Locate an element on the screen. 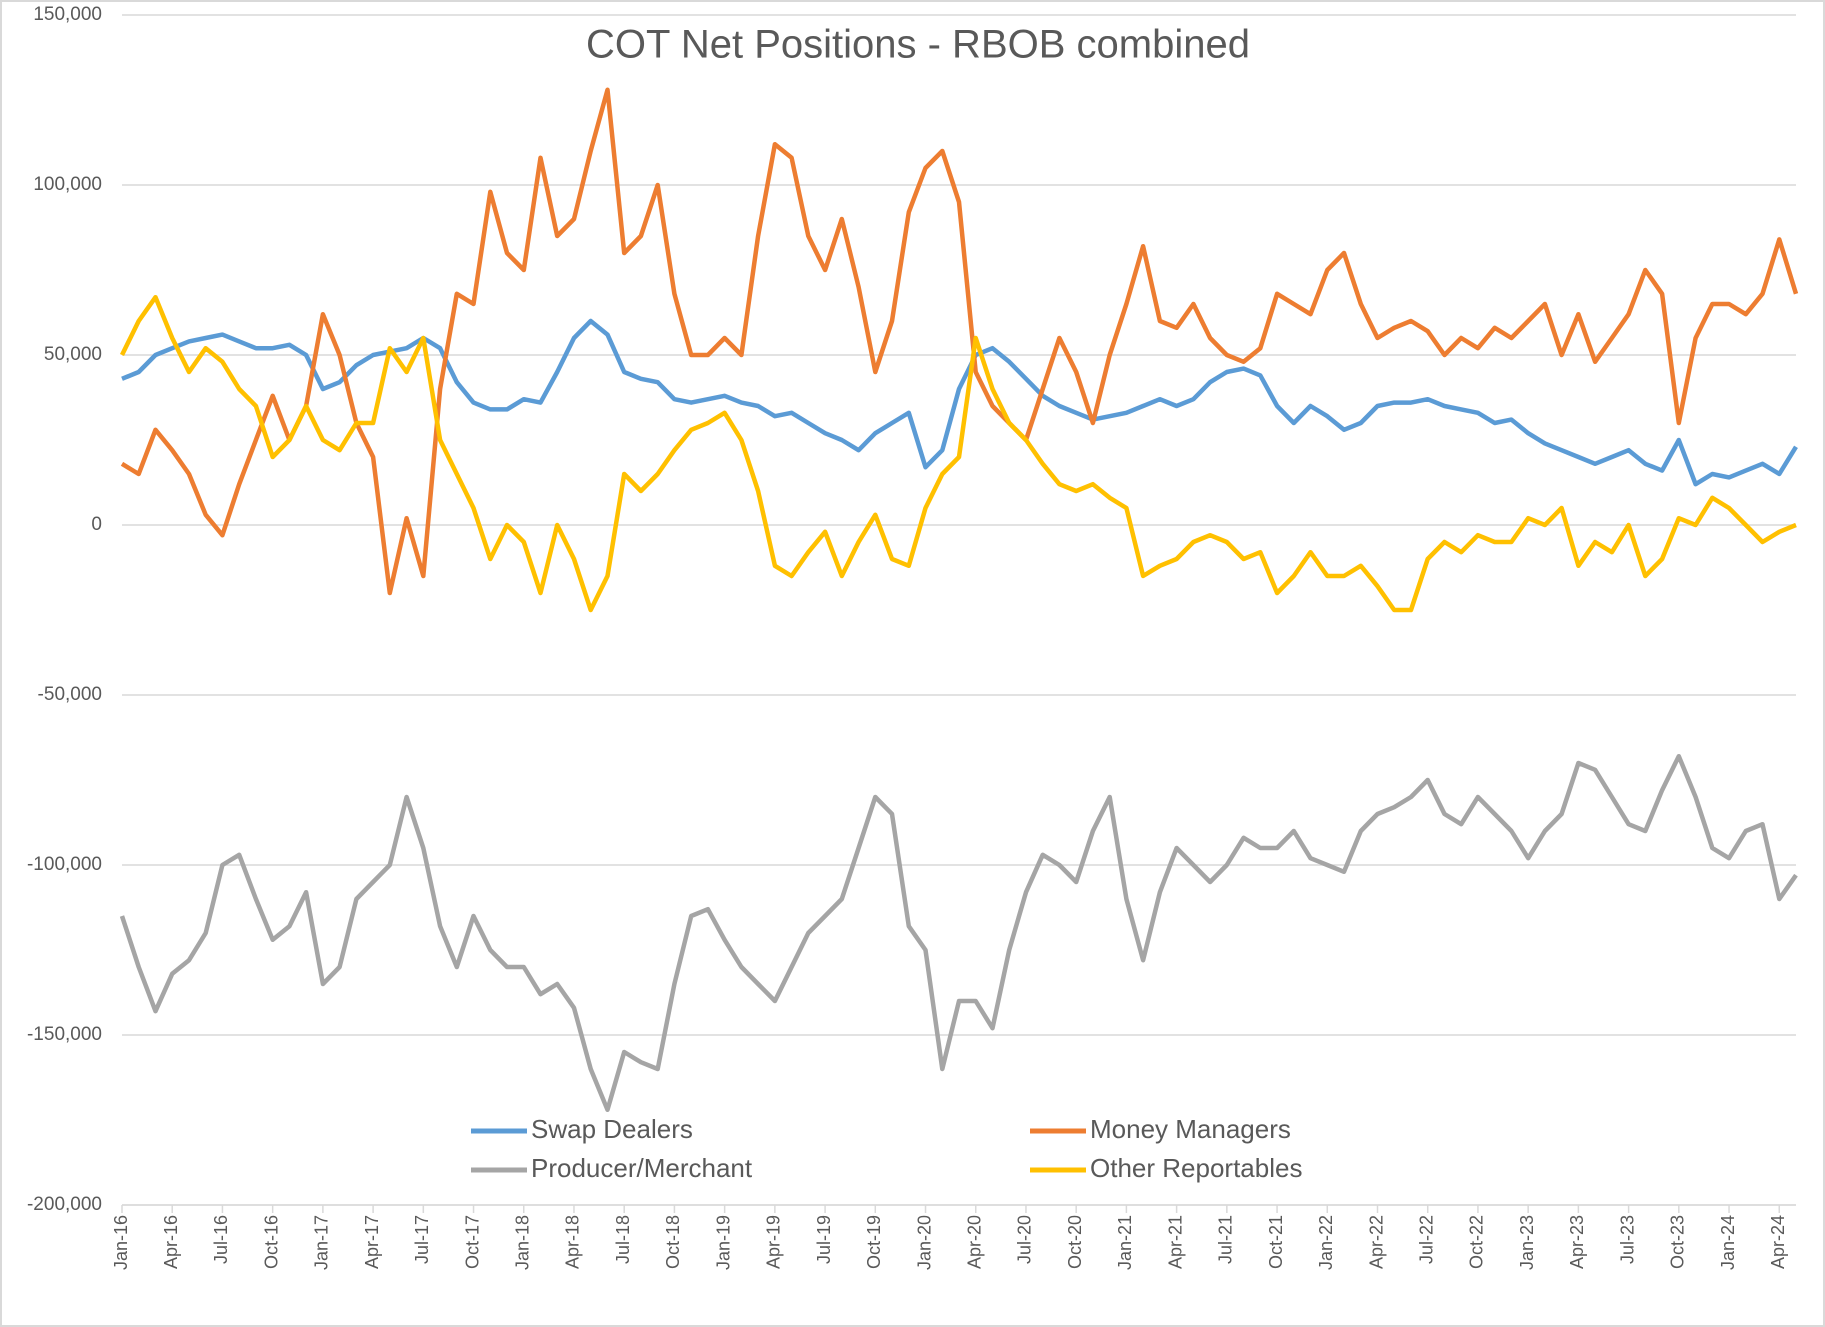 Image resolution: width=1825 pixels, height=1327 pixels. x-tick-label: Jan-22 is located at coordinates (1326, 1242).